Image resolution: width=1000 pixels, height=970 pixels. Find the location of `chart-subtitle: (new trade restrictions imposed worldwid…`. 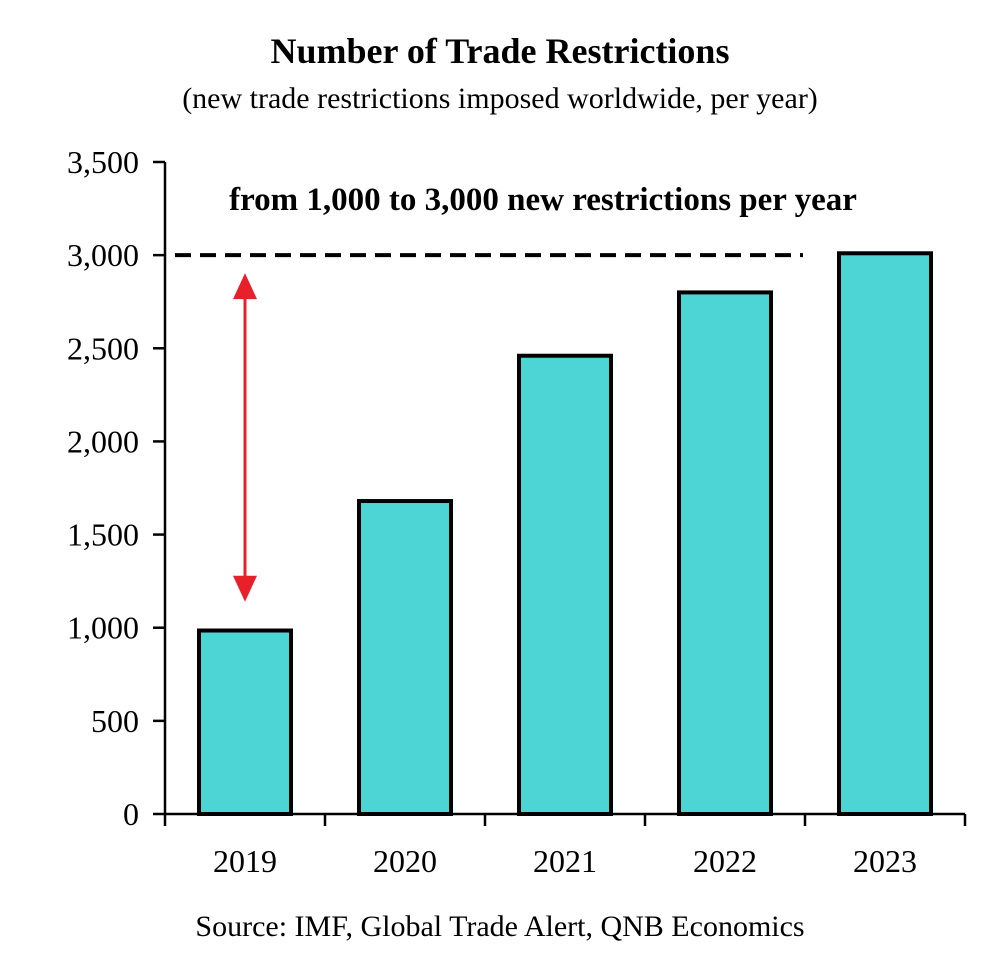

chart-subtitle: (new trade restrictions imposed worldwid… is located at coordinates (500, 98).